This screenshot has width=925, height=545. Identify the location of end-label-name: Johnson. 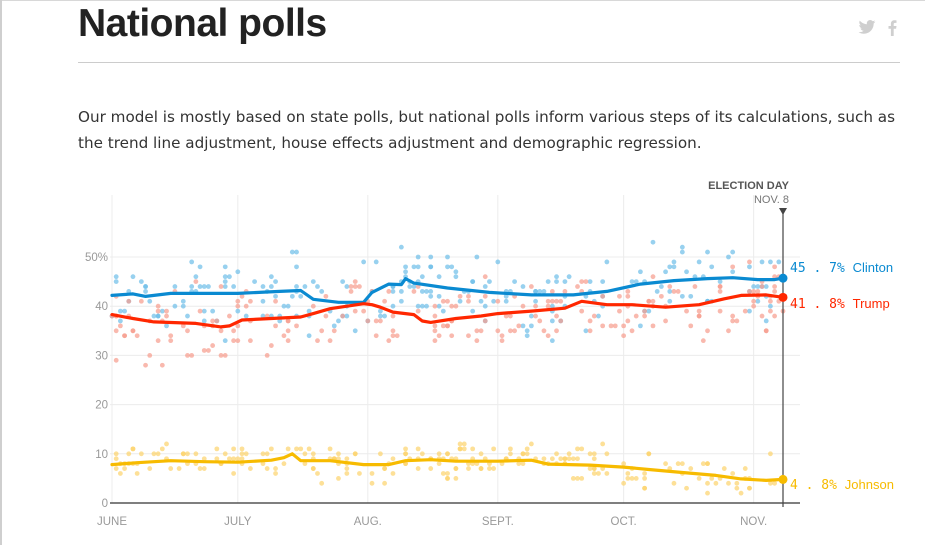
(869, 484).